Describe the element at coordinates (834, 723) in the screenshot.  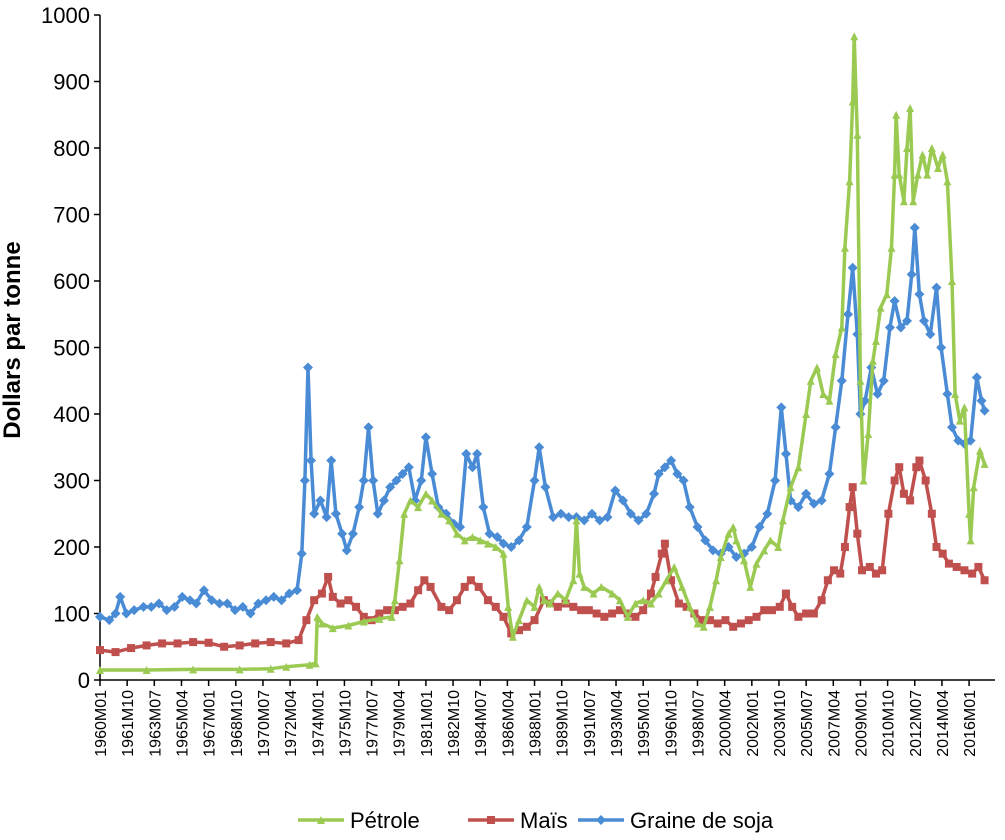
I see `x-tick-label: 2007M04` at that location.